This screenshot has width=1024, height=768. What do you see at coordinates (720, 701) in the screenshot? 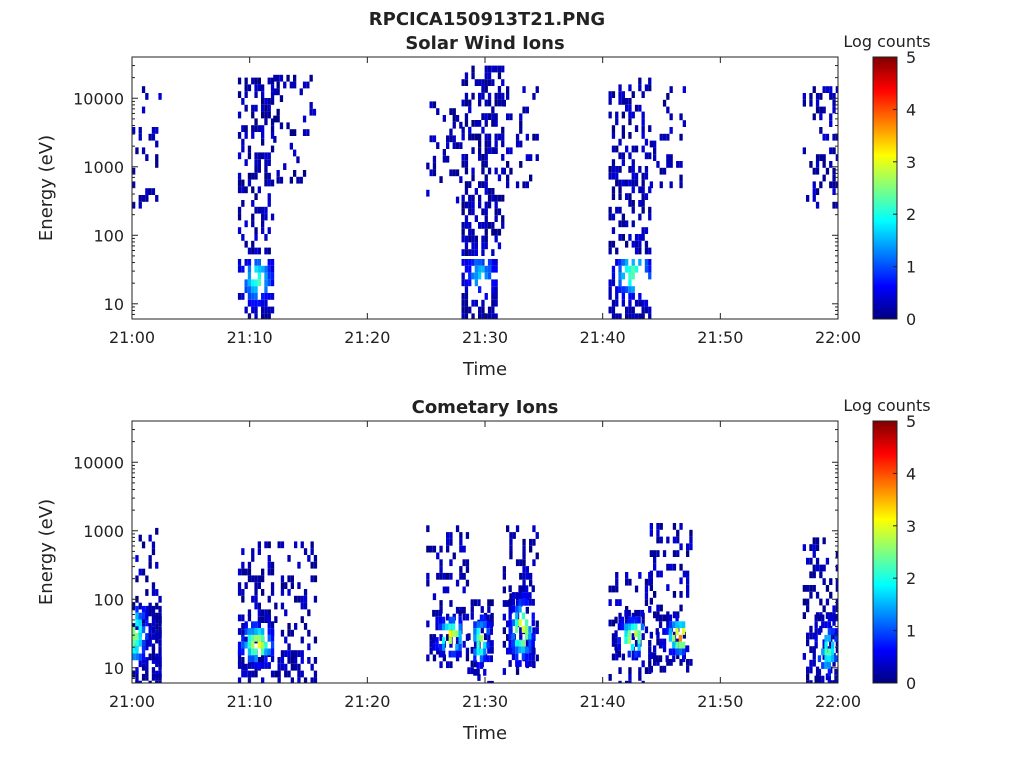
I see `x-tick-label: 21:50` at bounding box center [720, 701].